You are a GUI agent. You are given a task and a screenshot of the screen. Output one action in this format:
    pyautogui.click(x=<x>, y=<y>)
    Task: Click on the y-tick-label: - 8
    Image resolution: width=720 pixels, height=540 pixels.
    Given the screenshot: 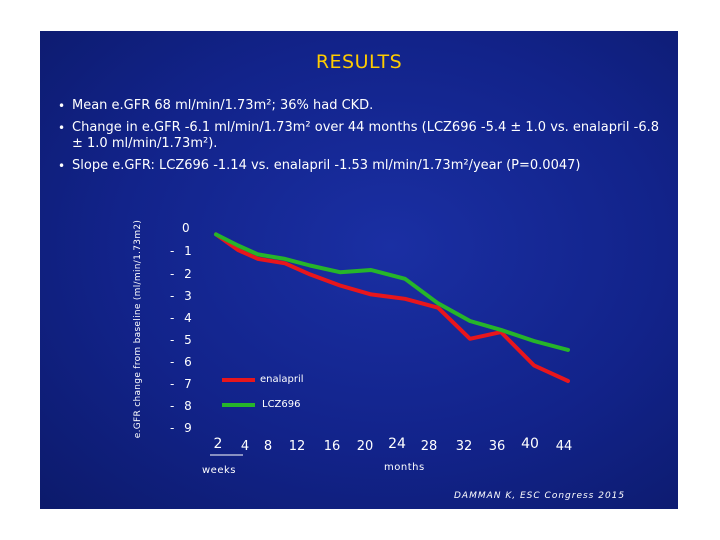 What is the action you would take?
    pyautogui.click(x=182, y=406)
    